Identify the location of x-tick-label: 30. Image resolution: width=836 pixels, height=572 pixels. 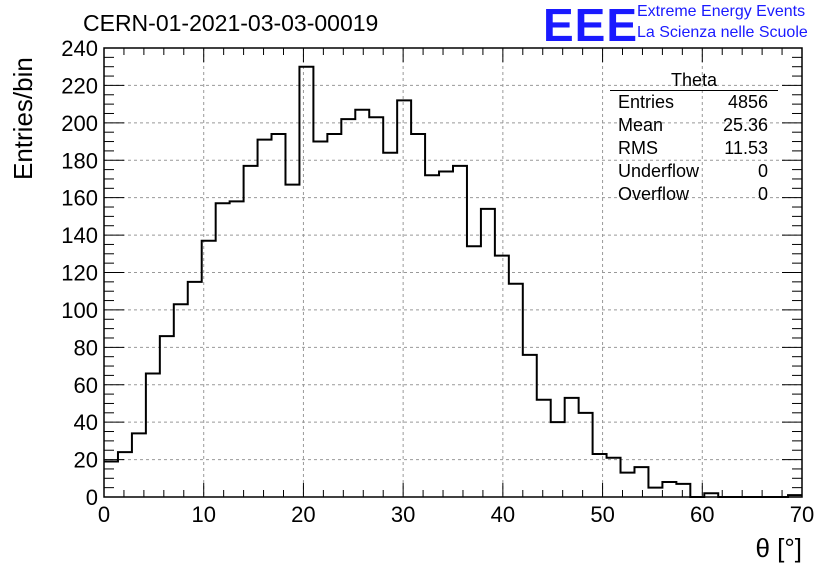
(403, 514).